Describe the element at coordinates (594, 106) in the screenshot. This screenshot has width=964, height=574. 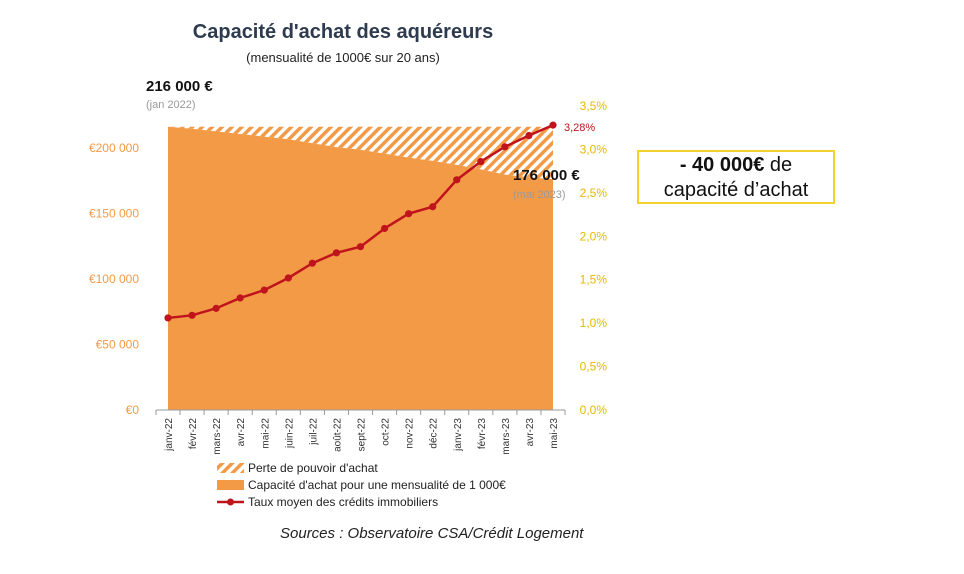
I see `y-right-tick-label: 3,5%` at that location.